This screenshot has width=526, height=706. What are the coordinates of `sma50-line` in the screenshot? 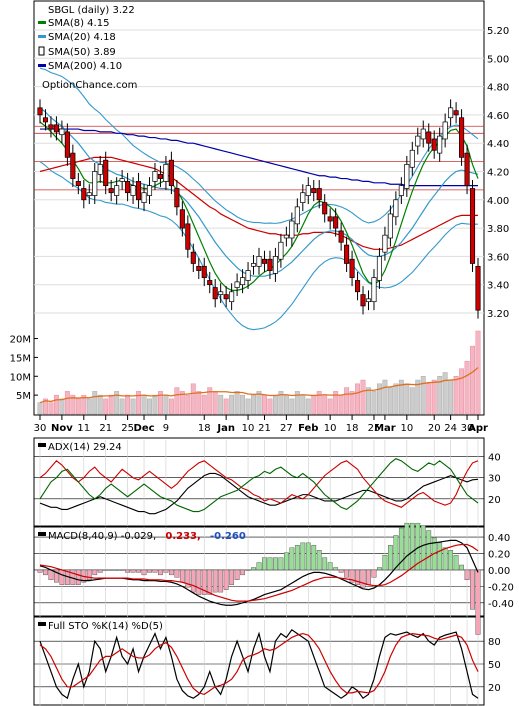 It's located at (258, 203).